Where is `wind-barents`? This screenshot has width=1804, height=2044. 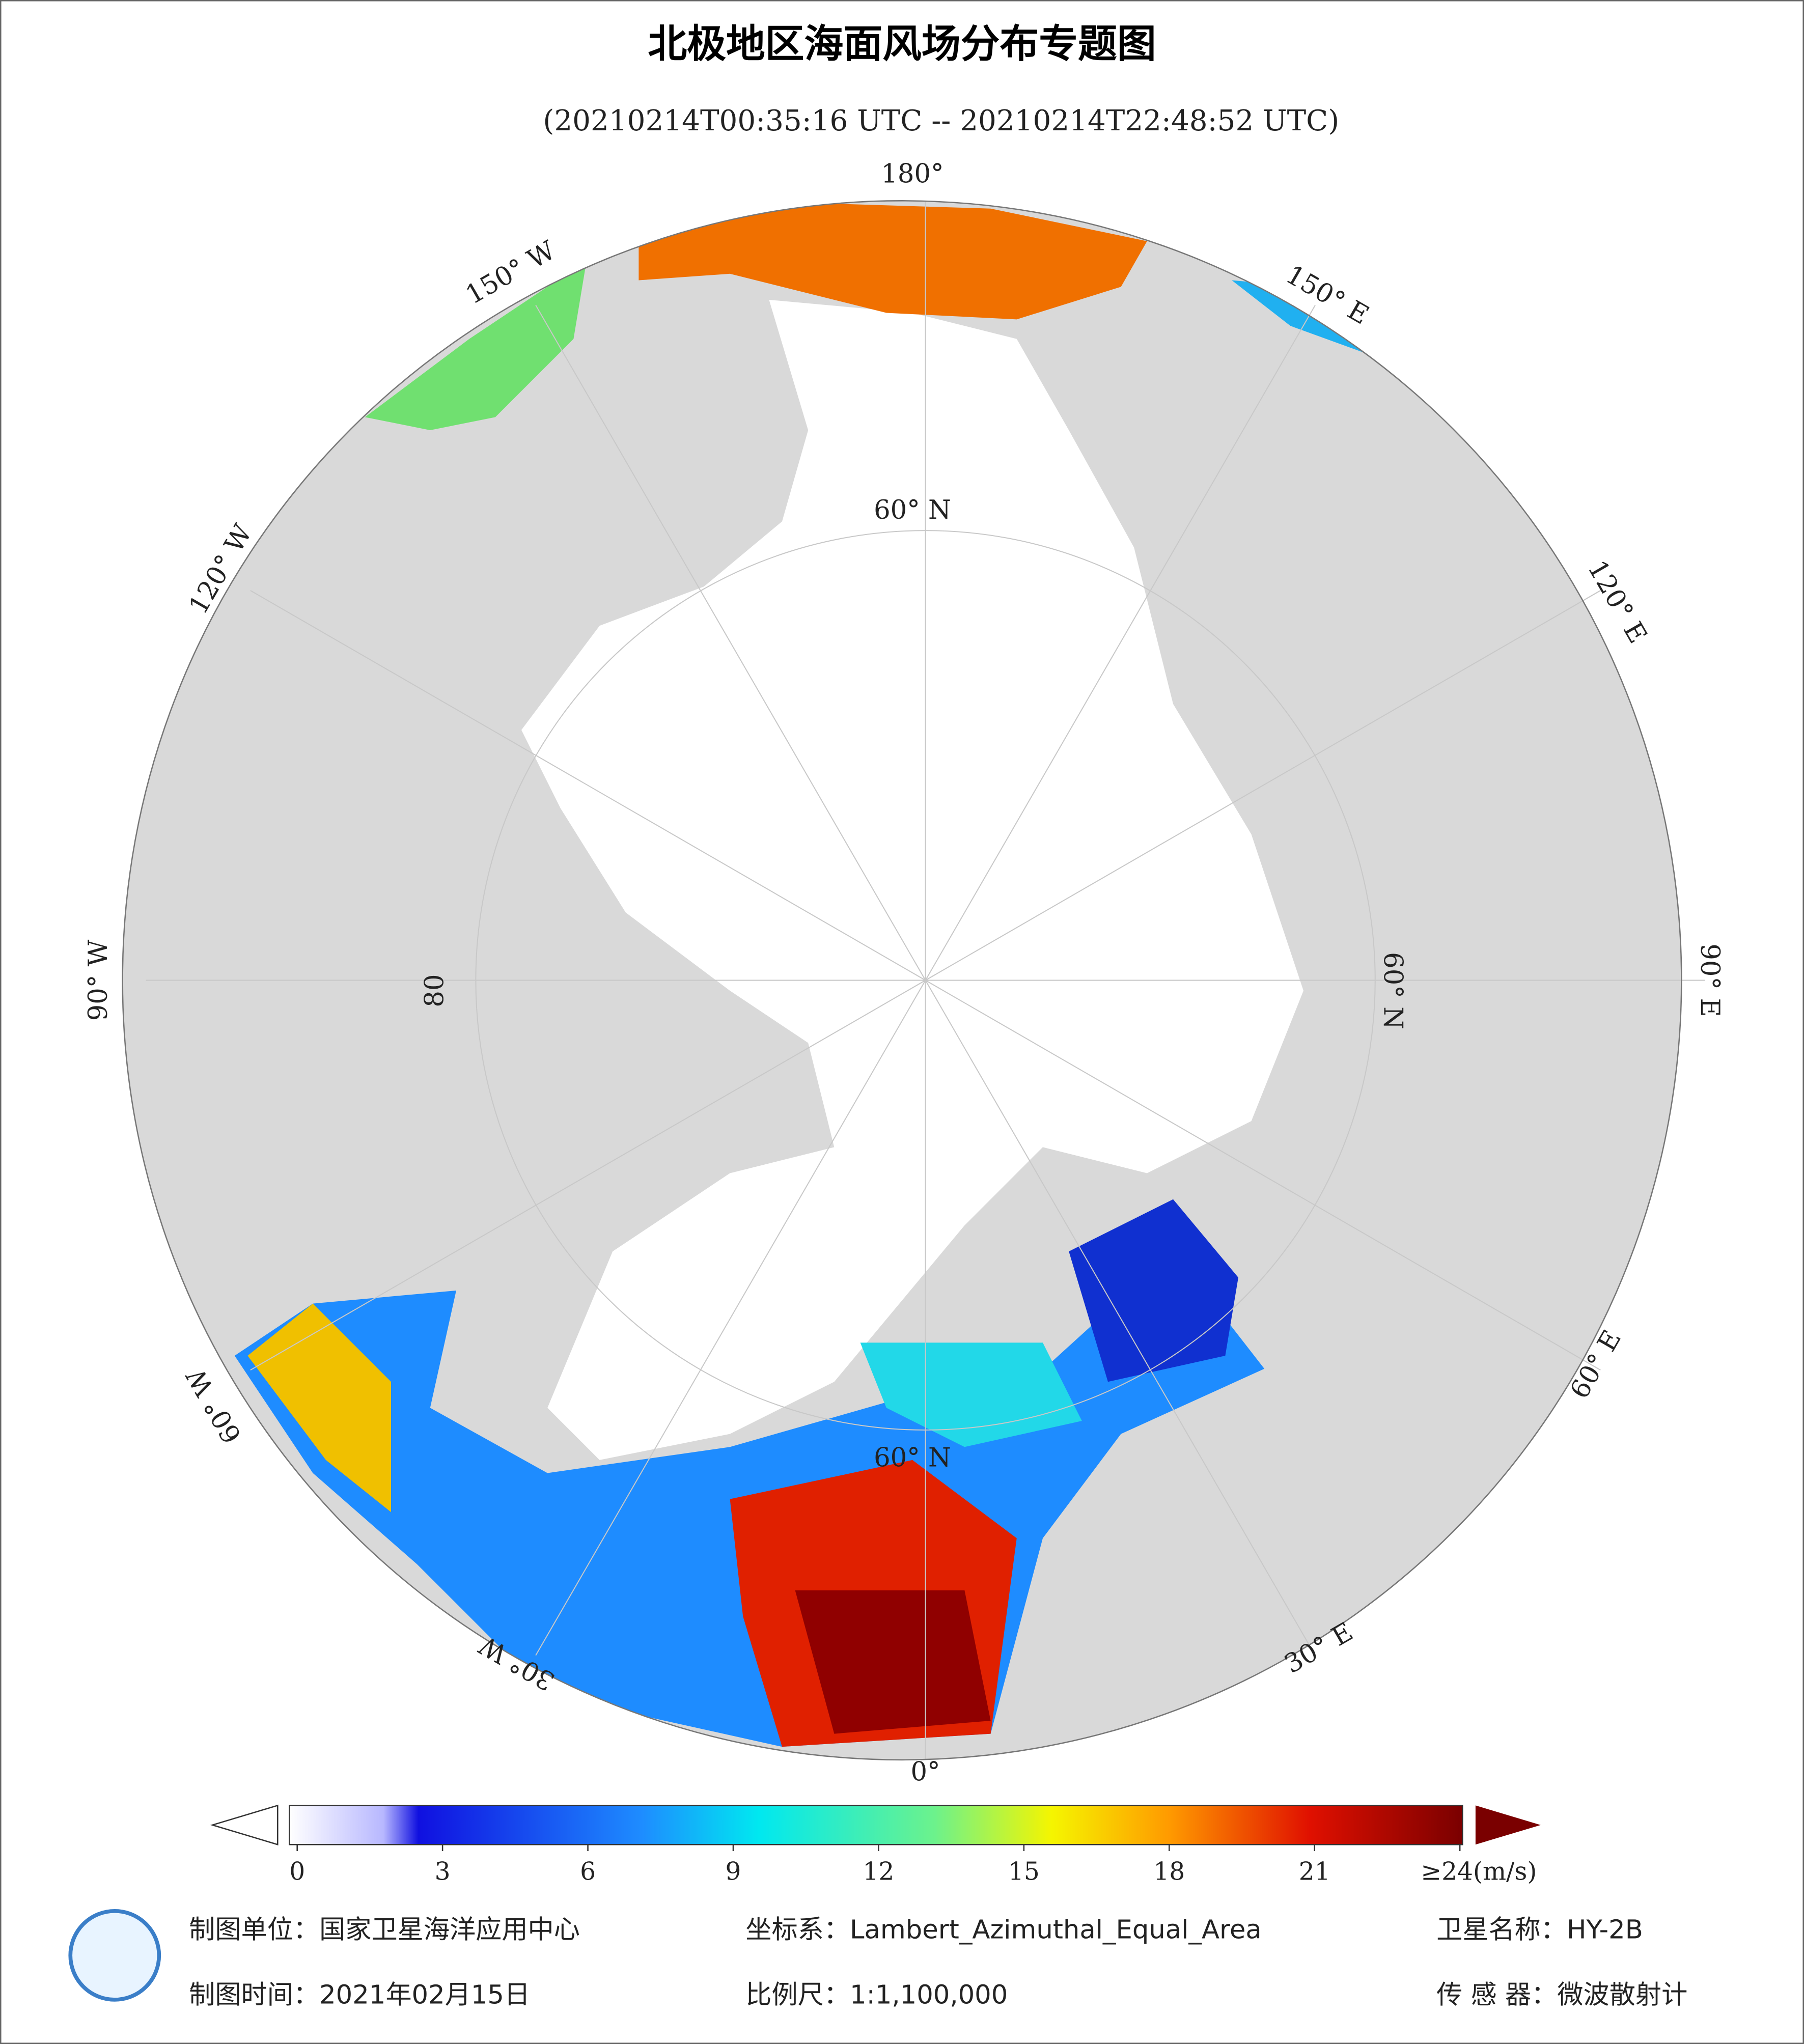
wind-barents is located at coordinates (1153, 1290).